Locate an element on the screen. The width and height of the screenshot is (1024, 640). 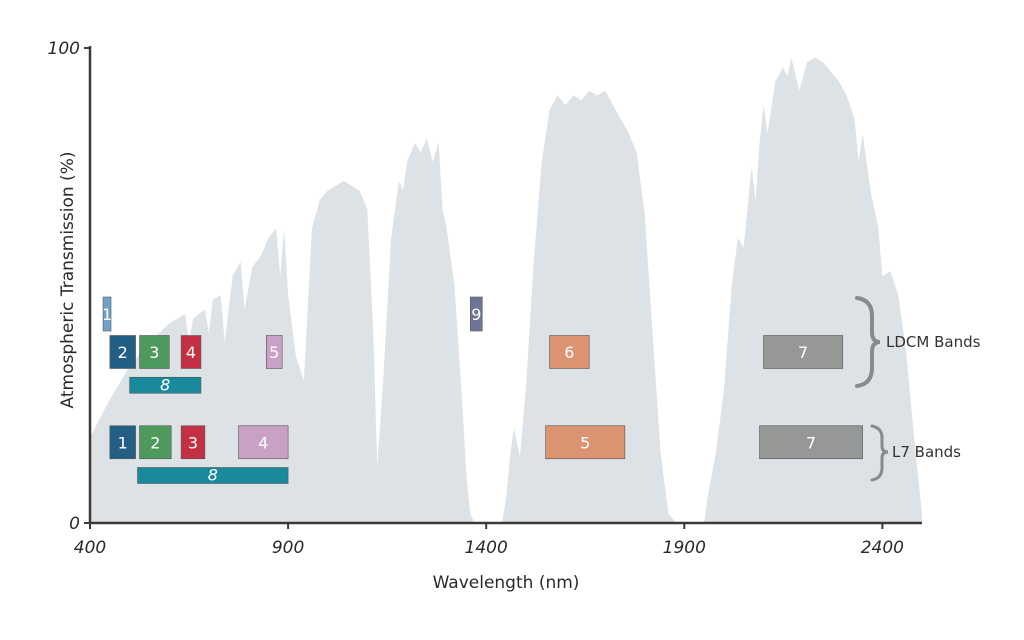
l7-band-7-label: 7 is located at coordinates (811, 442).